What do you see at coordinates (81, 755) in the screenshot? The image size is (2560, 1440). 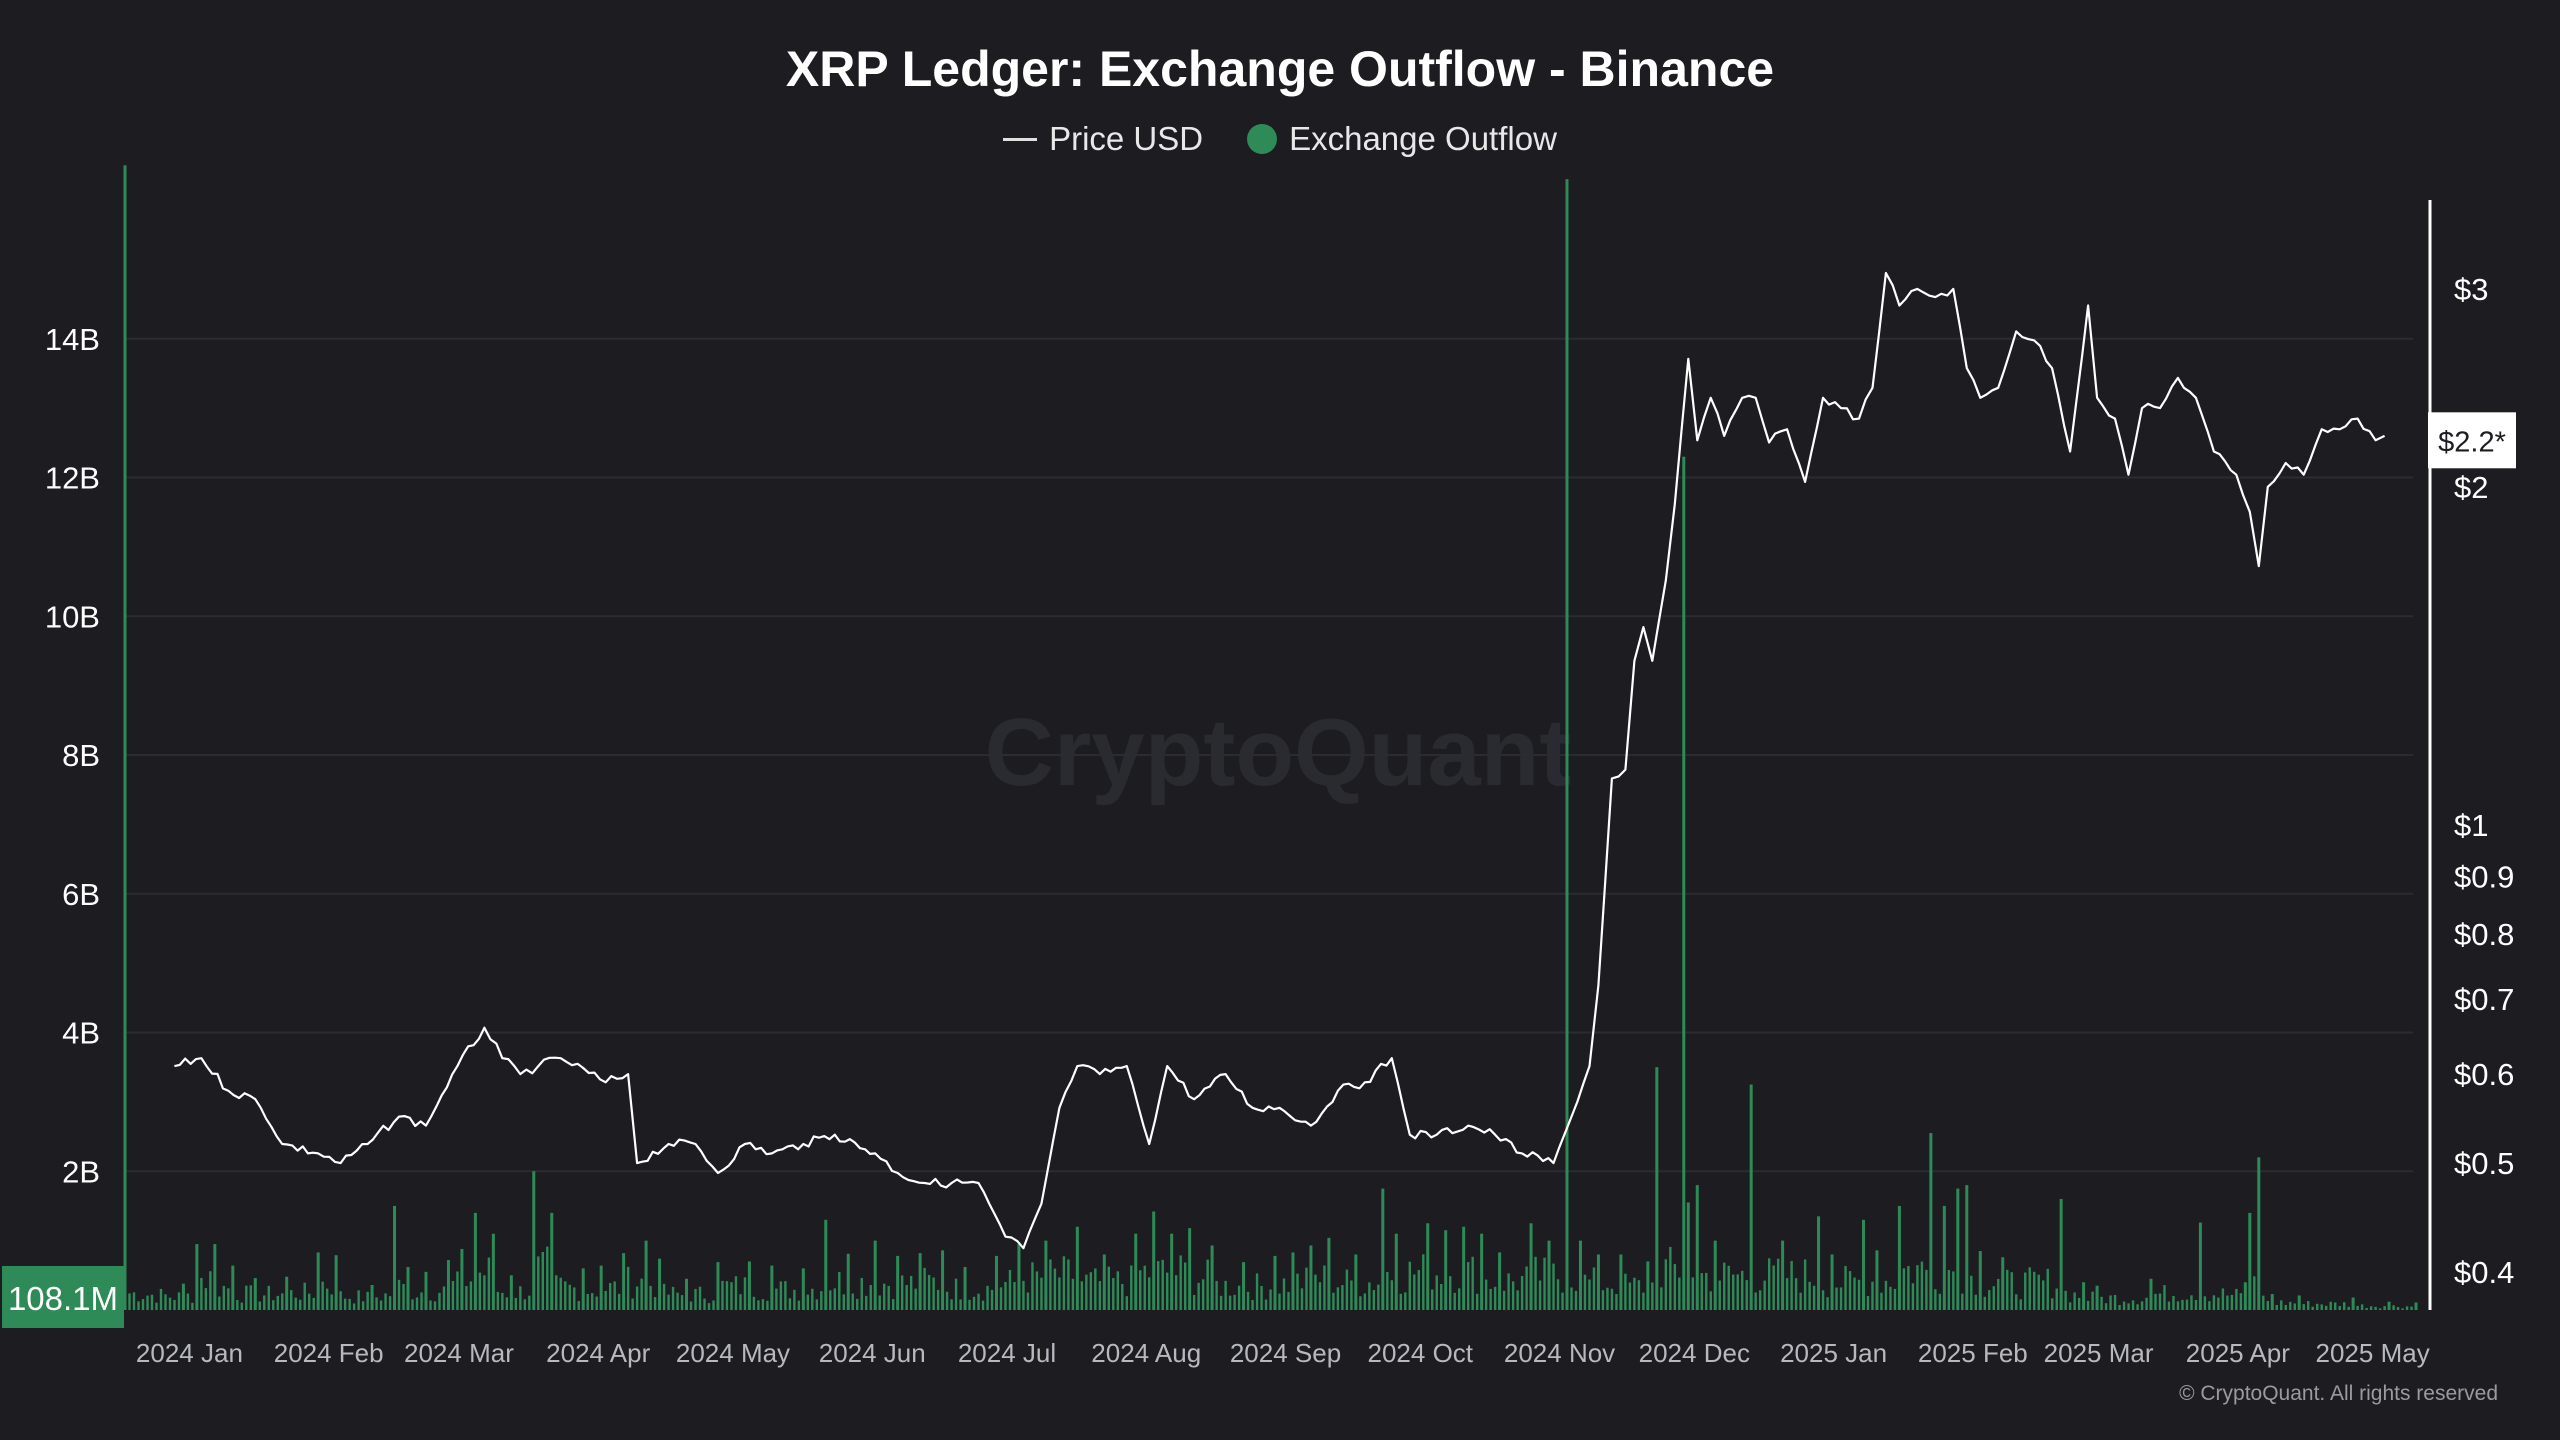 I see `y-left-tick-label: 8B` at bounding box center [81, 755].